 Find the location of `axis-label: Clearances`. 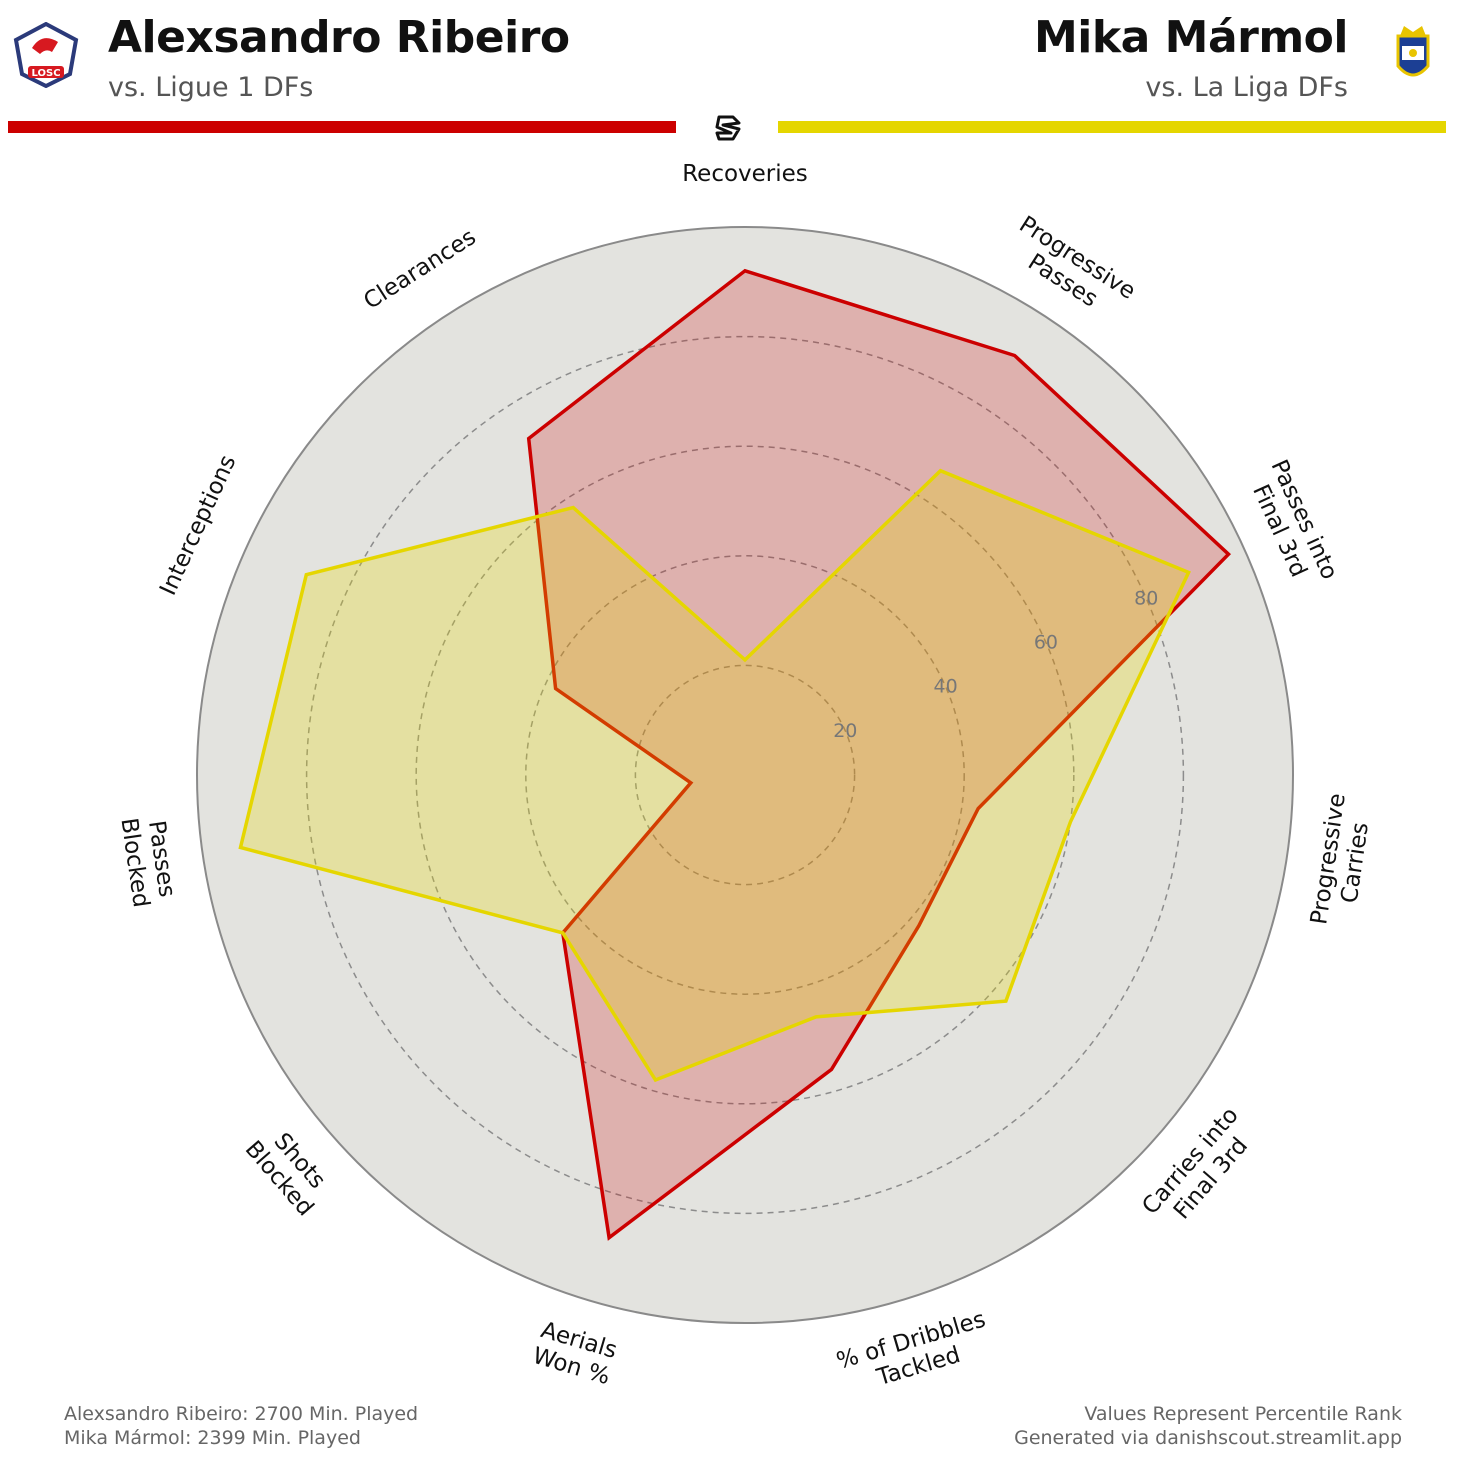

axis-label: Clearances is located at coordinates (419, 269).